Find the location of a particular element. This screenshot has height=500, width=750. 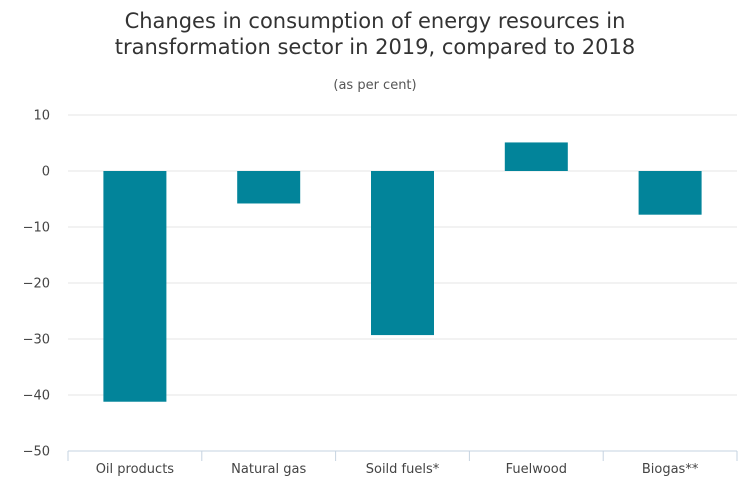

x-tick-label: Biogas** is located at coordinates (670, 469).